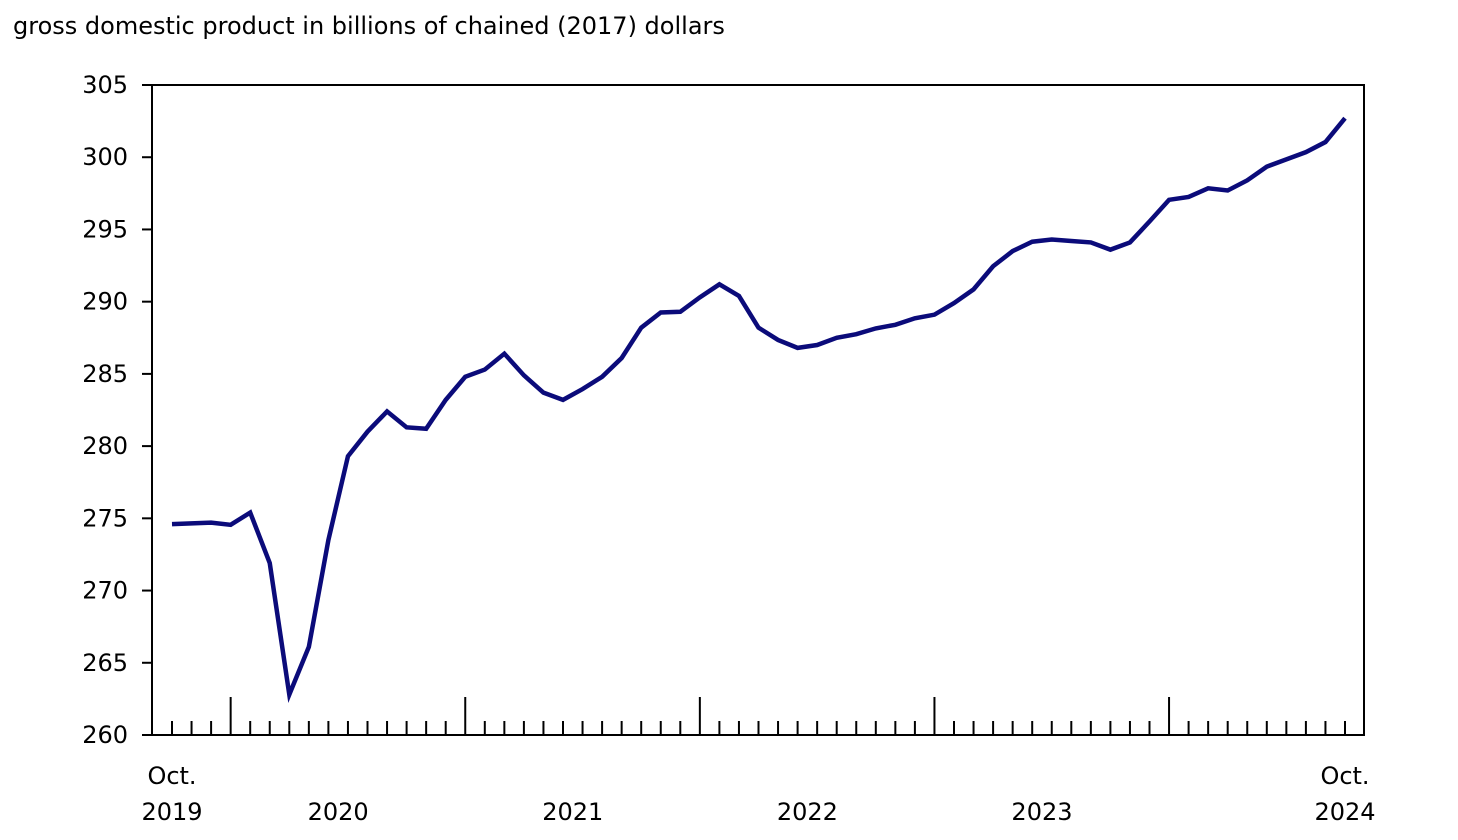 The image size is (1458, 840). Describe the element at coordinates (171, 812) in the screenshot. I see `x-tick-label: 2019` at that location.